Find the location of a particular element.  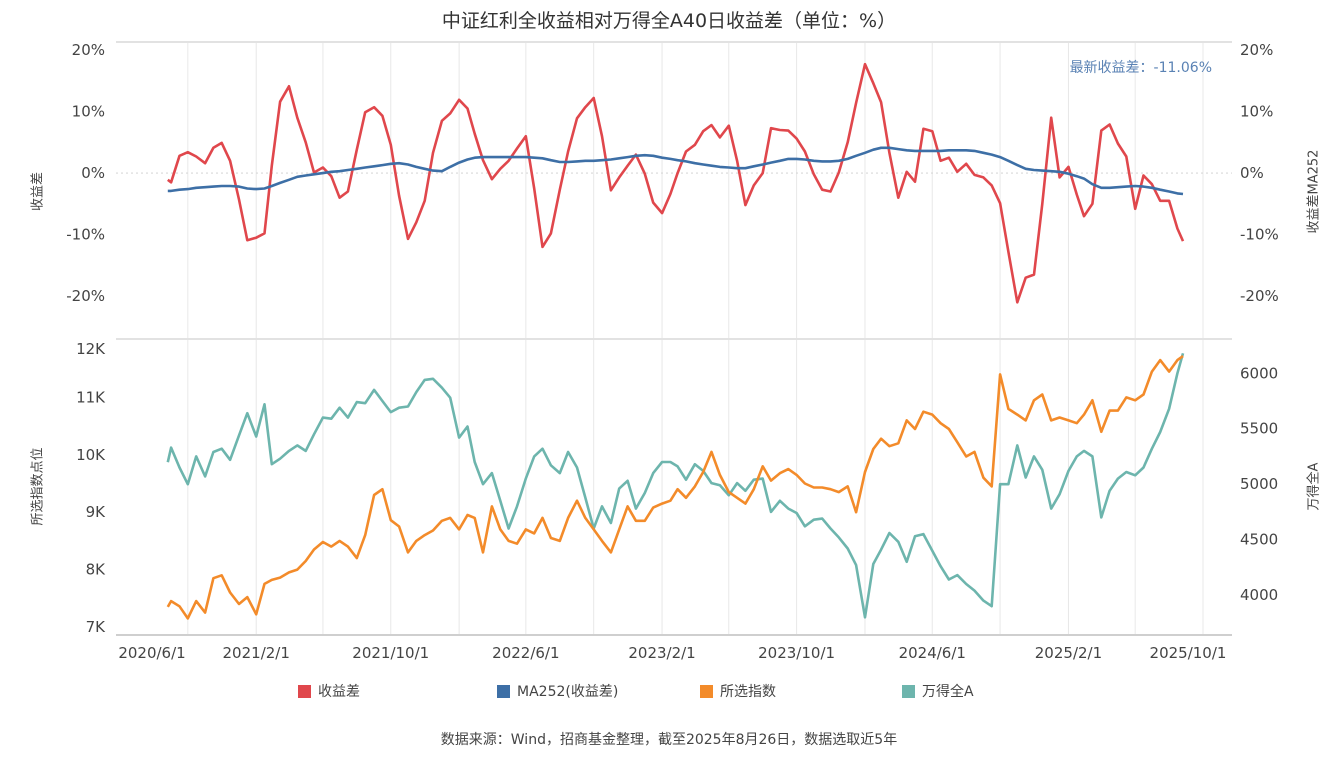

x-tick-label: 2021/2/1 is located at coordinates (256, 653).